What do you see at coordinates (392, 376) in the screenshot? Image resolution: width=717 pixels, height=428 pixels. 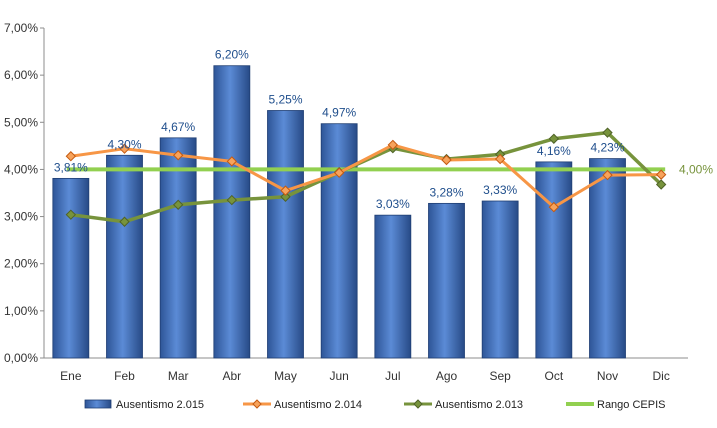 I see `x-tick-label: Jul` at bounding box center [392, 376].